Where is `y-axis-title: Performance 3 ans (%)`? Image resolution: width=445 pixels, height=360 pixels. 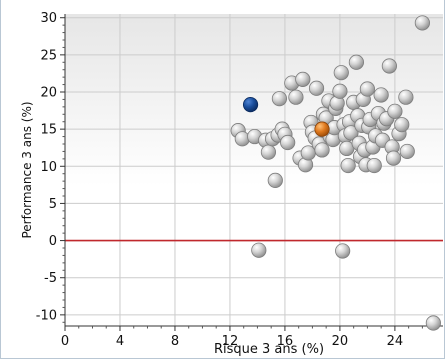
y-axis-title: Performance 3 ans (%) is located at coordinates (27, 169).